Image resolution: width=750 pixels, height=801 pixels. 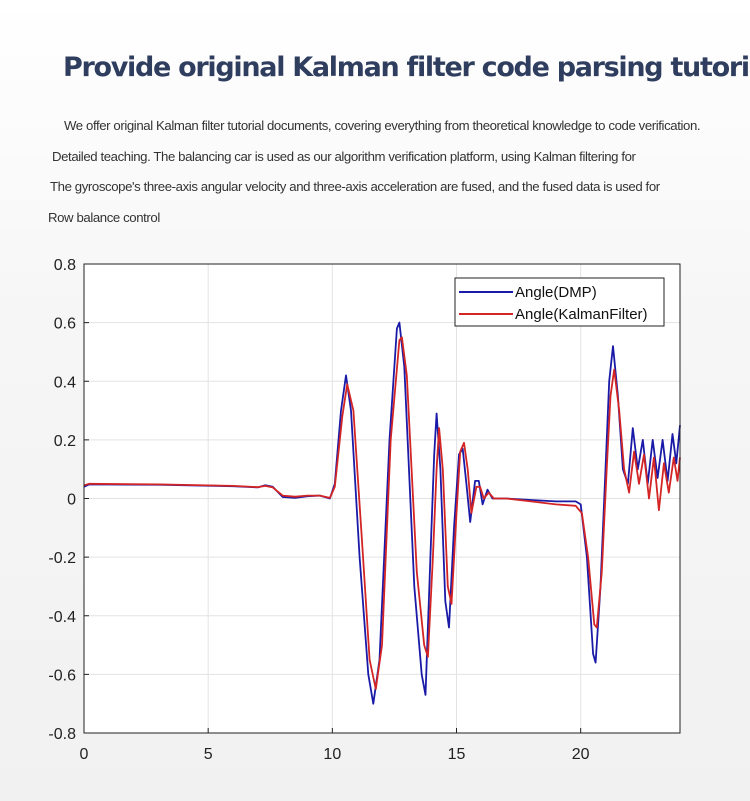 I want to click on x-tick-label: 0, so click(x=84, y=754).